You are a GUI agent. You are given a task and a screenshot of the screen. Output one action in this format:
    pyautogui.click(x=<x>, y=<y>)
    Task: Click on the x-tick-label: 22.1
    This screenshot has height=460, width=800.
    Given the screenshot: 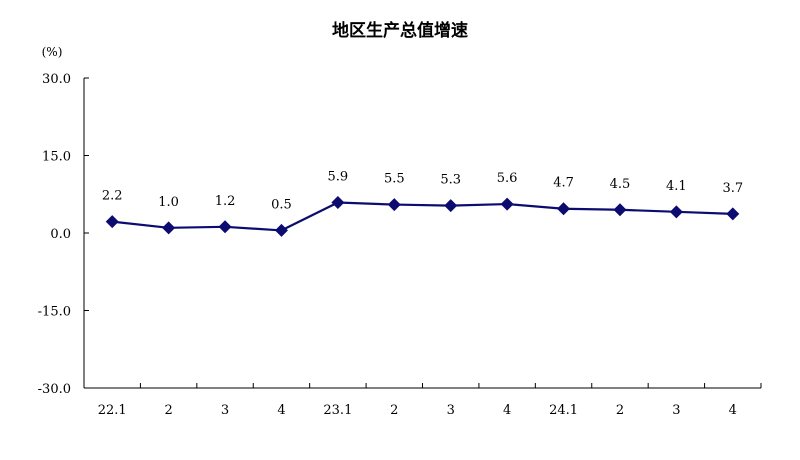 What is the action you would take?
    pyautogui.click(x=112, y=410)
    